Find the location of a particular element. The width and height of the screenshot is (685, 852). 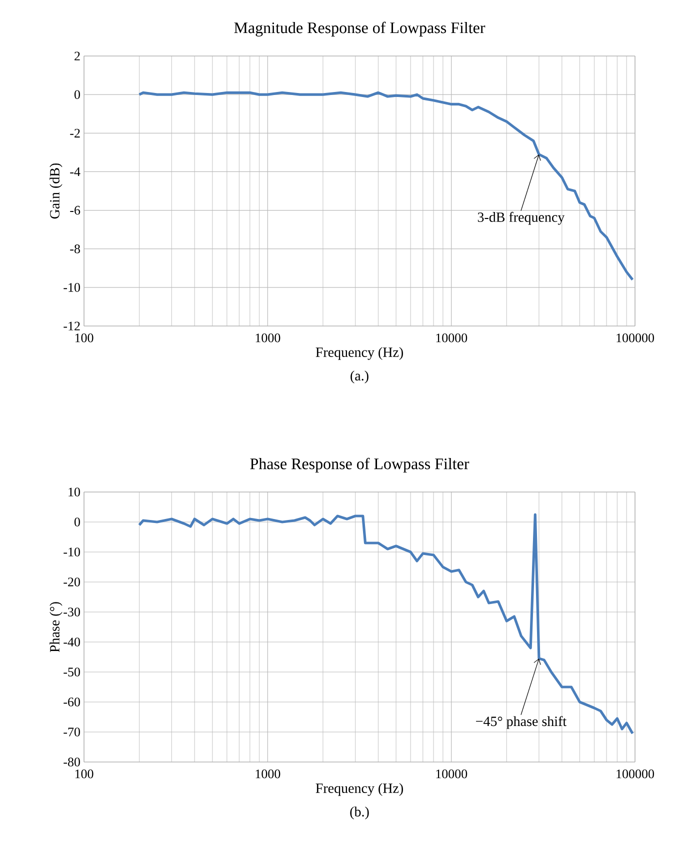

text: (a.) is located at coordinates (359, 377).